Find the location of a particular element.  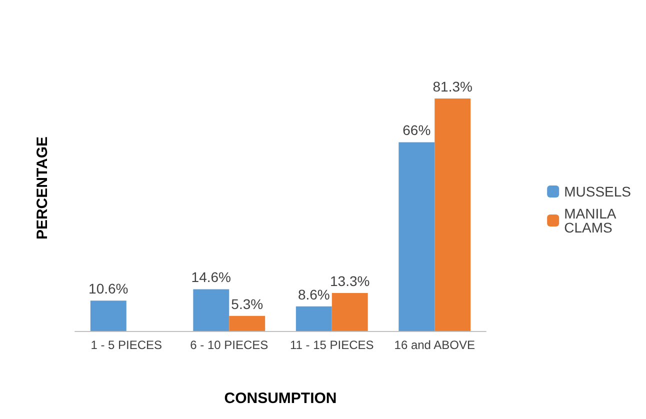

data-label: 5.3% is located at coordinates (247, 304).